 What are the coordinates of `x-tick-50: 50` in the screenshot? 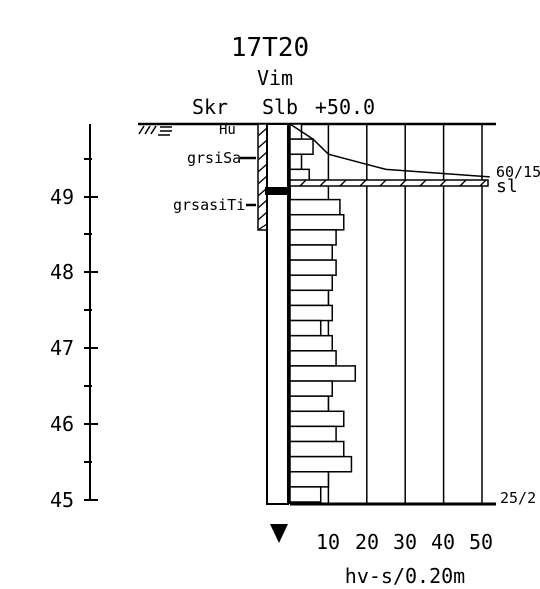 It's located at (481, 542).